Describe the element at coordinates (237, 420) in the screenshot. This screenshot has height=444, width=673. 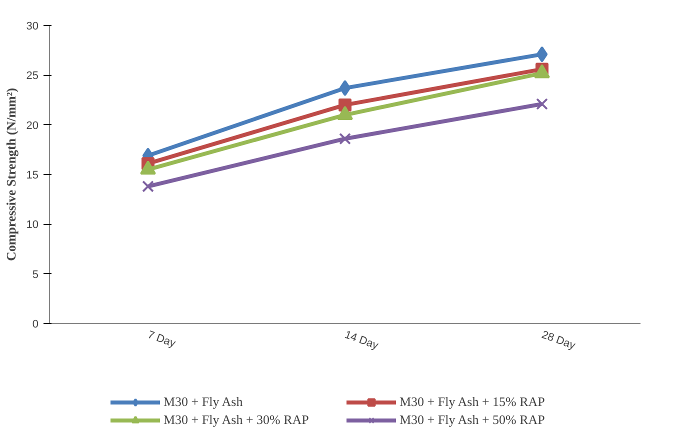
I see `legend-label: M30 + Fly Ash + 30% RAP` at that location.